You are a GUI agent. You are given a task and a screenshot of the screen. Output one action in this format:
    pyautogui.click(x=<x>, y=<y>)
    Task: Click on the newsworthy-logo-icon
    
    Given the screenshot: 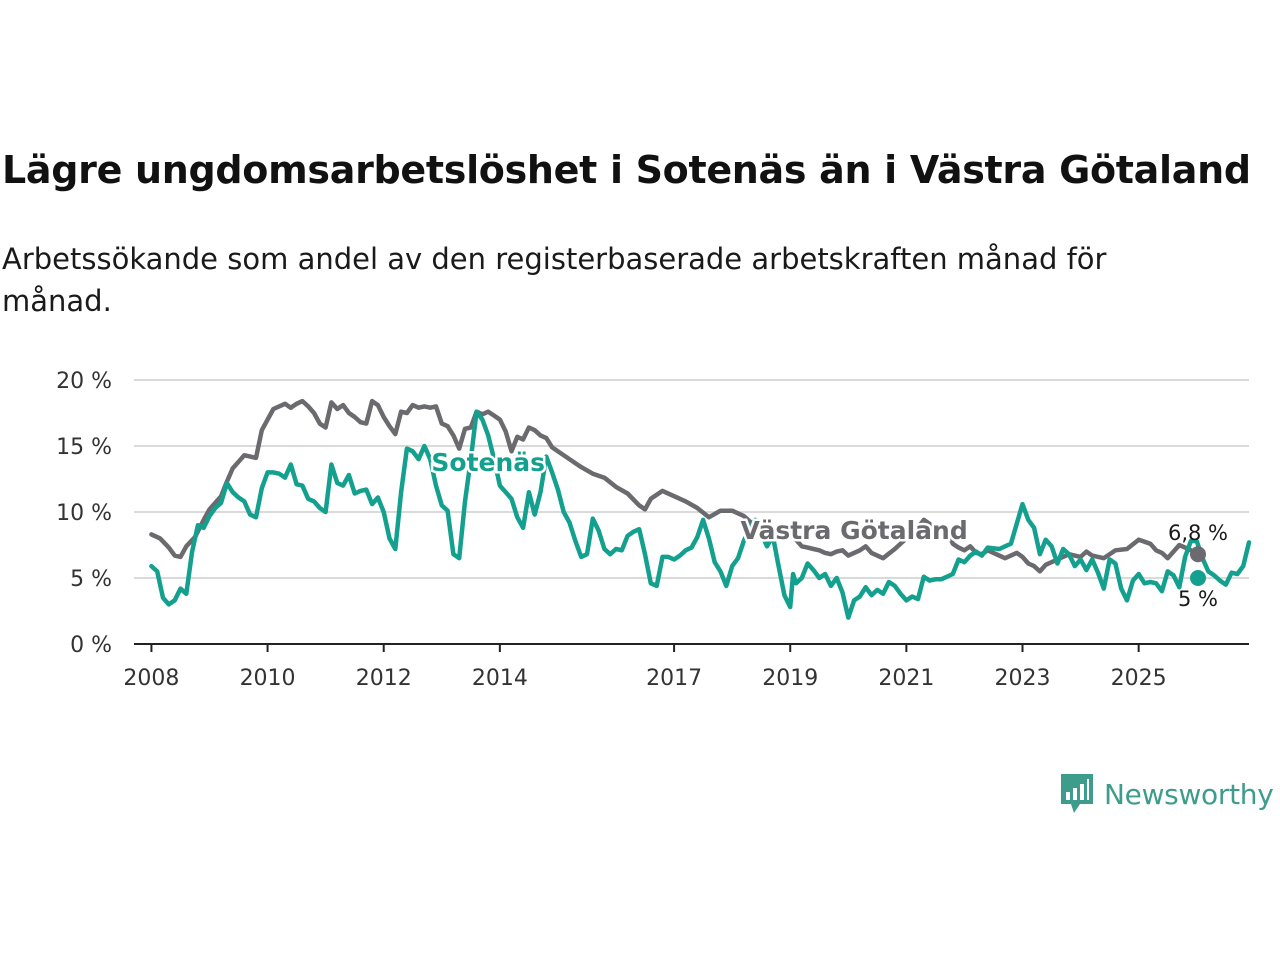 What is the action you would take?
    pyautogui.click(x=1077, y=793)
    